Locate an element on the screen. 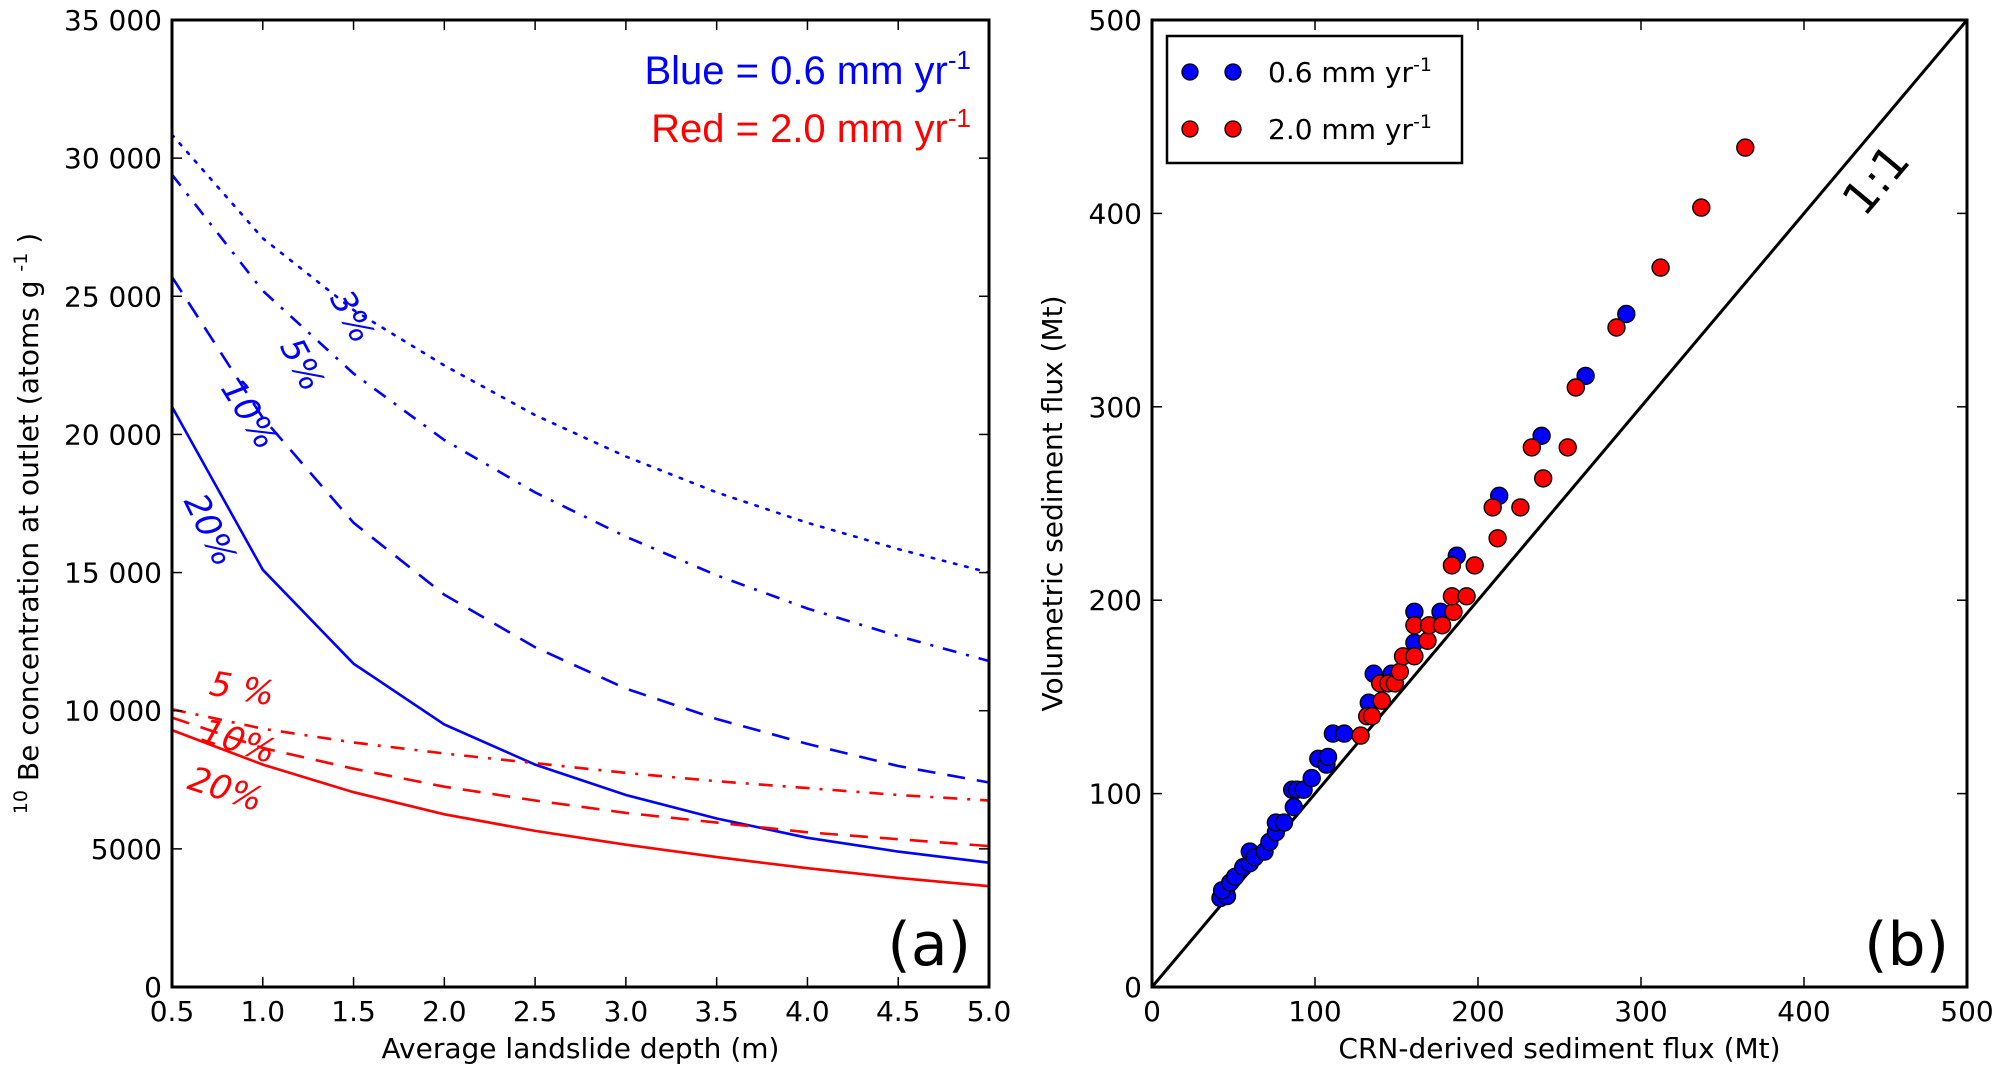 This screenshot has width=2004, height=1070. x-tick-label: 3.5 is located at coordinates (716, 1011).